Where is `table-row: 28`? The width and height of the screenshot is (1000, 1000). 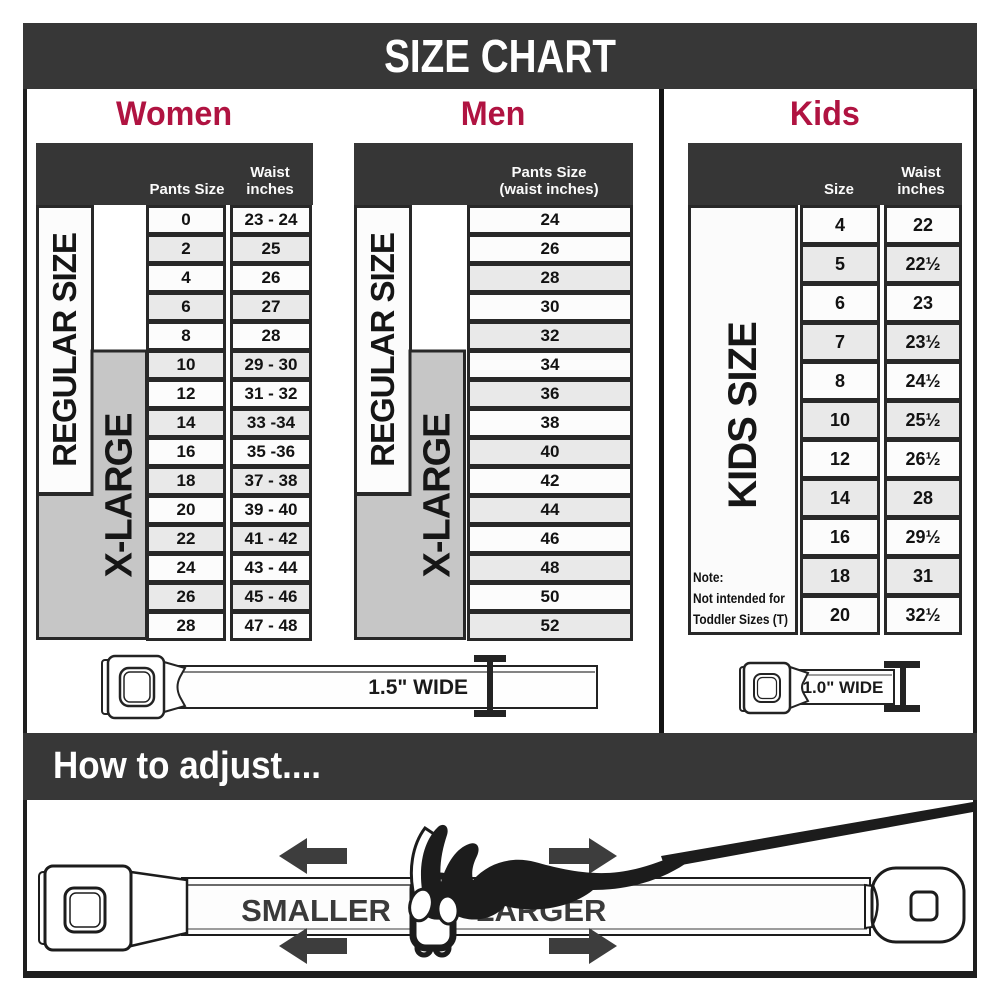 table-row: 28 is located at coordinates (550, 278).